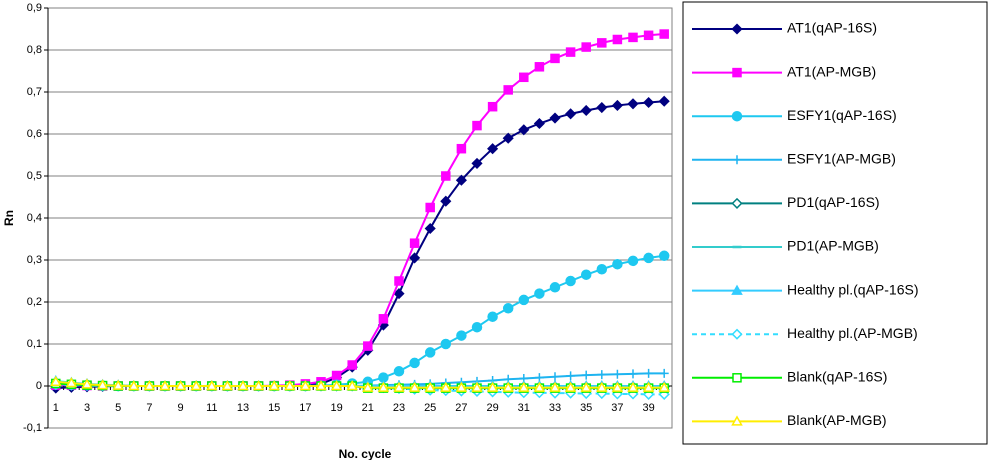  I want to click on x-tick-label: 11, so click(211, 408).